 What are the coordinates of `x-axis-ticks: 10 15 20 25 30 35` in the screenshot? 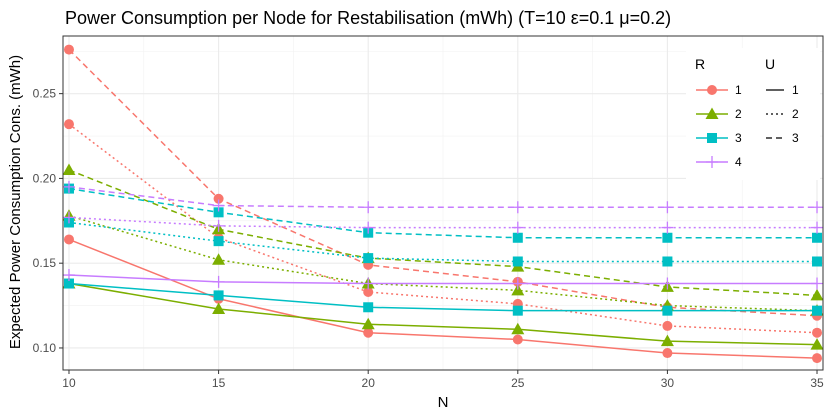 It's located at (443, 380).